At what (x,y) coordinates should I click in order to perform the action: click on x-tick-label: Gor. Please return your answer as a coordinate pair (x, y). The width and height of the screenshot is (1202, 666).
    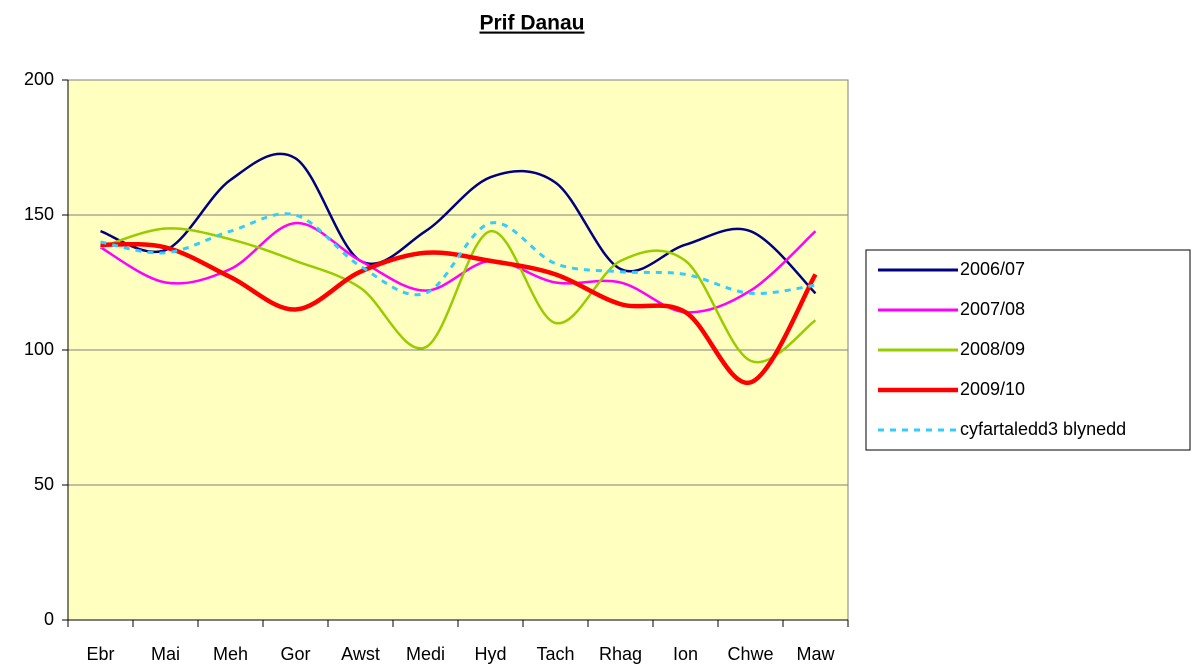
    Looking at the image, I should click on (295, 654).